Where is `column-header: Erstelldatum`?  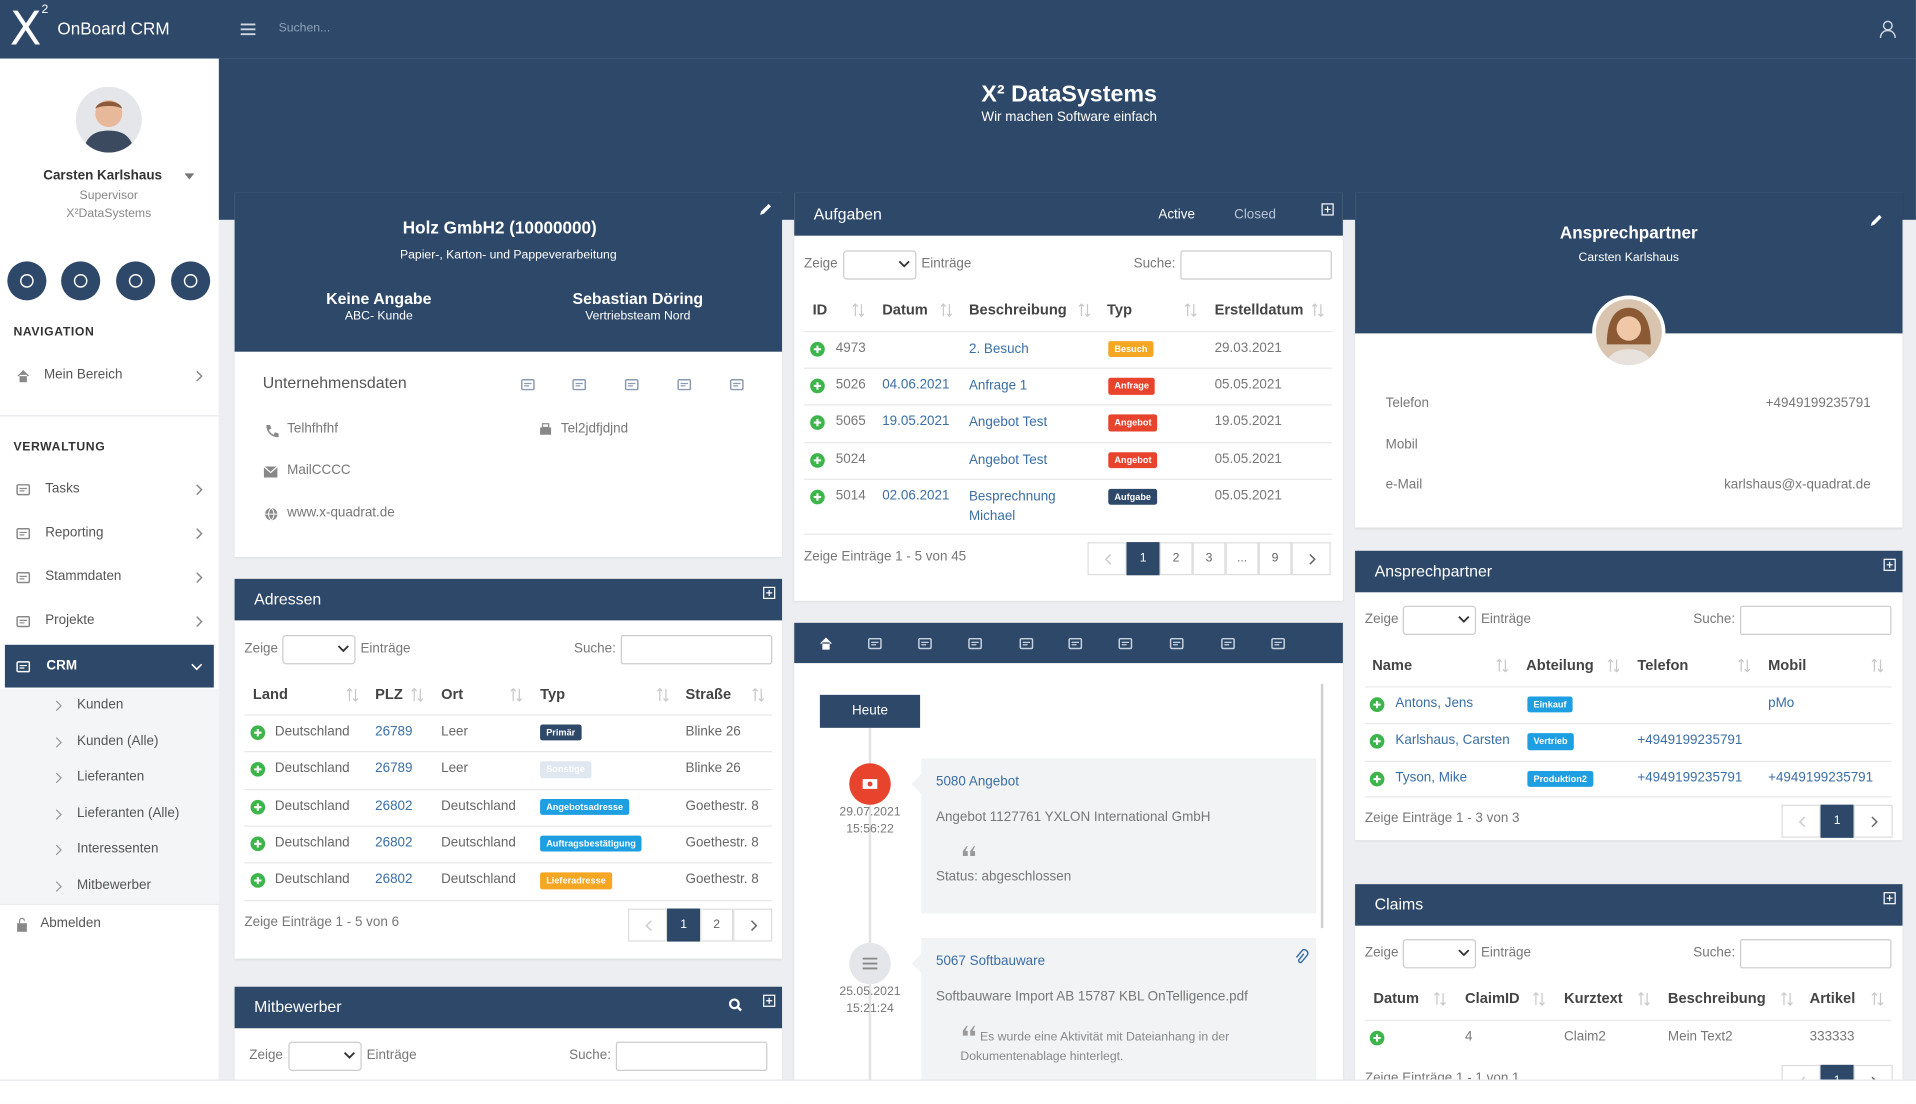
column-header: Erstelldatum is located at coordinates (1259, 310).